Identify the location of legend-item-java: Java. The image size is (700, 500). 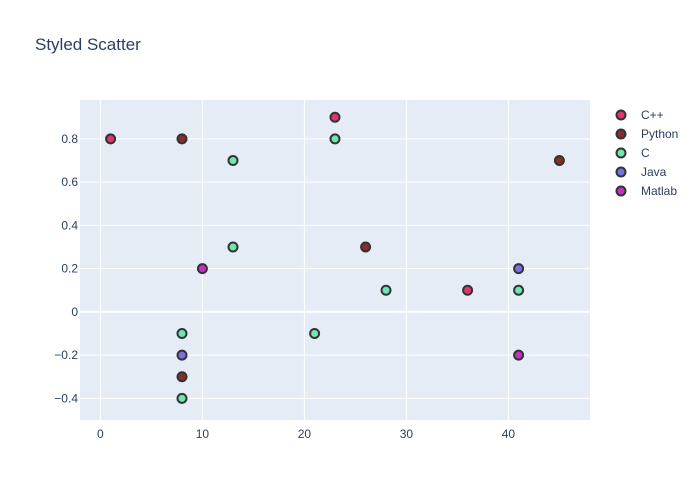
(641, 172).